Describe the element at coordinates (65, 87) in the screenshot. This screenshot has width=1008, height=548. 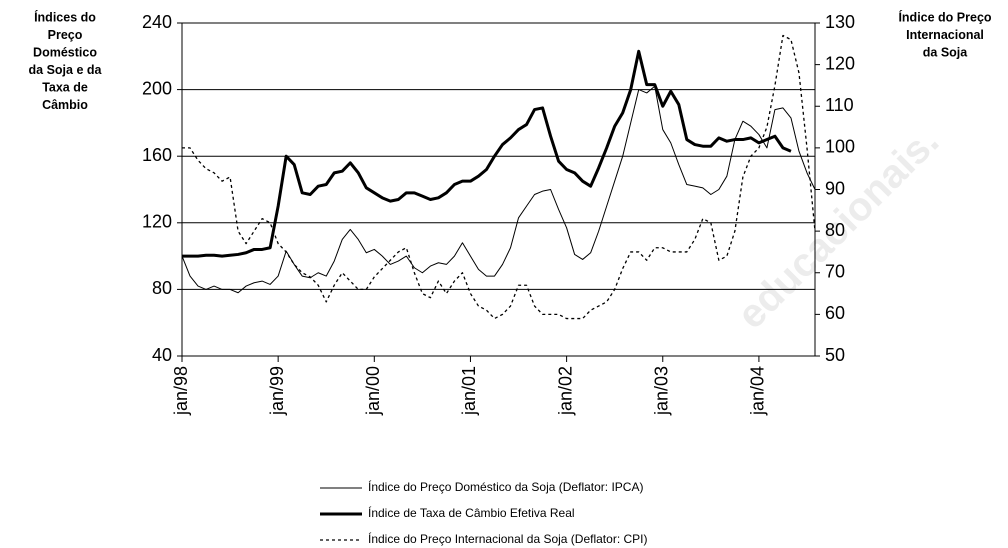
I see `y-axis-title: Taxa de` at that location.